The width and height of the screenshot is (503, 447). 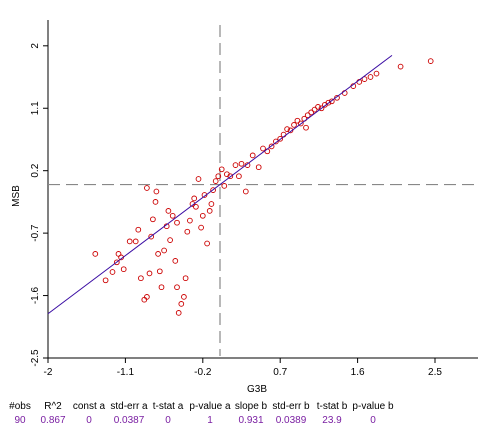 What do you see at coordinates (280, 372) in the screenshot?
I see `x-tick-label: 0.7` at bounding box center [280, 372].